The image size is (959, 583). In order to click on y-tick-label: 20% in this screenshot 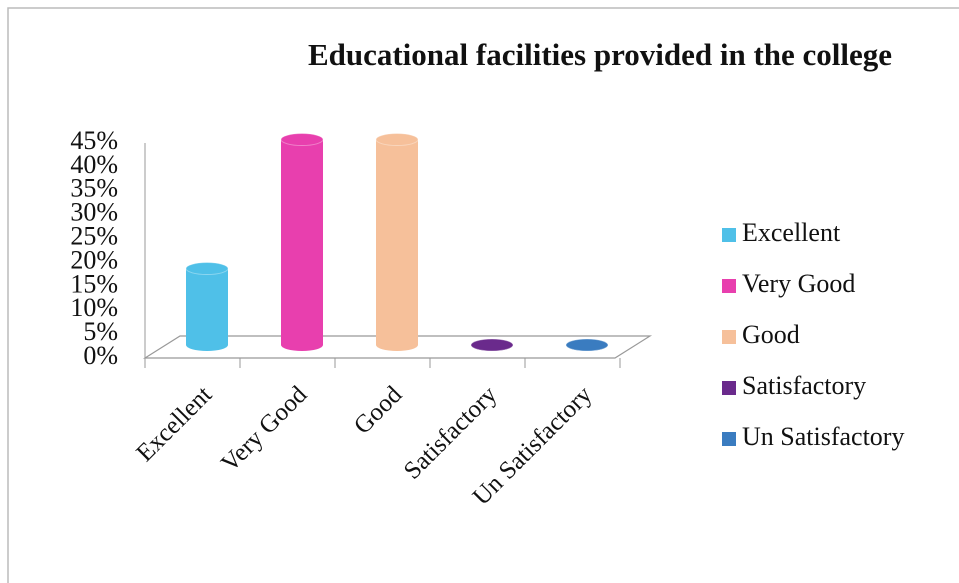, I will do `click(94, 259)`.